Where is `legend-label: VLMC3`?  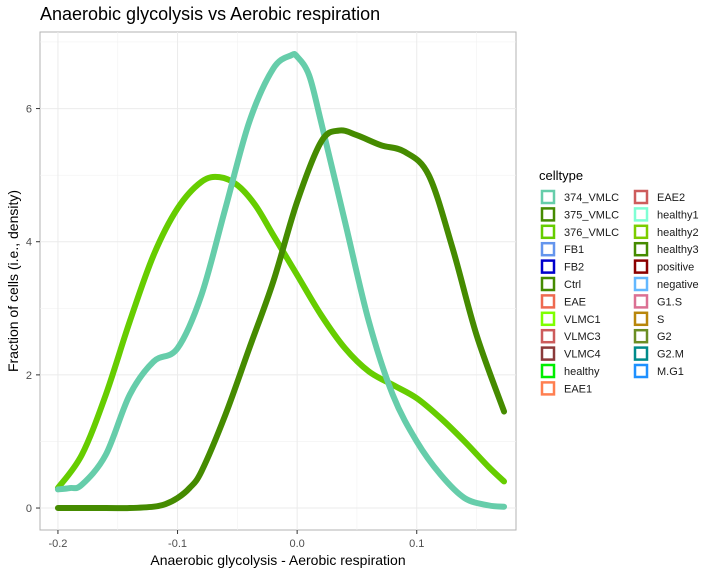
legend-label: VLMC3 is located at coordinates (582, 337).